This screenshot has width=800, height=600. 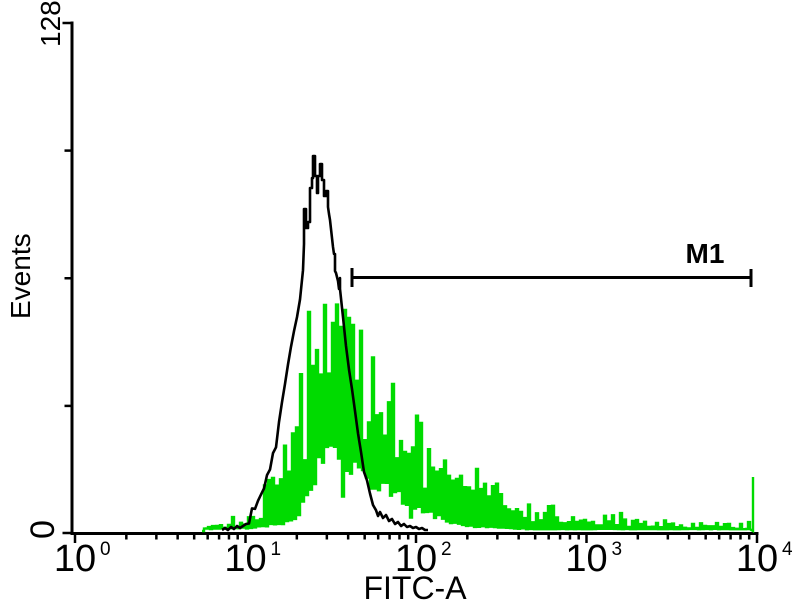 What do you see at coordinates (276, 549) in the screenshot?
I see `svg-text: 1` at bounding box center [276, 549].